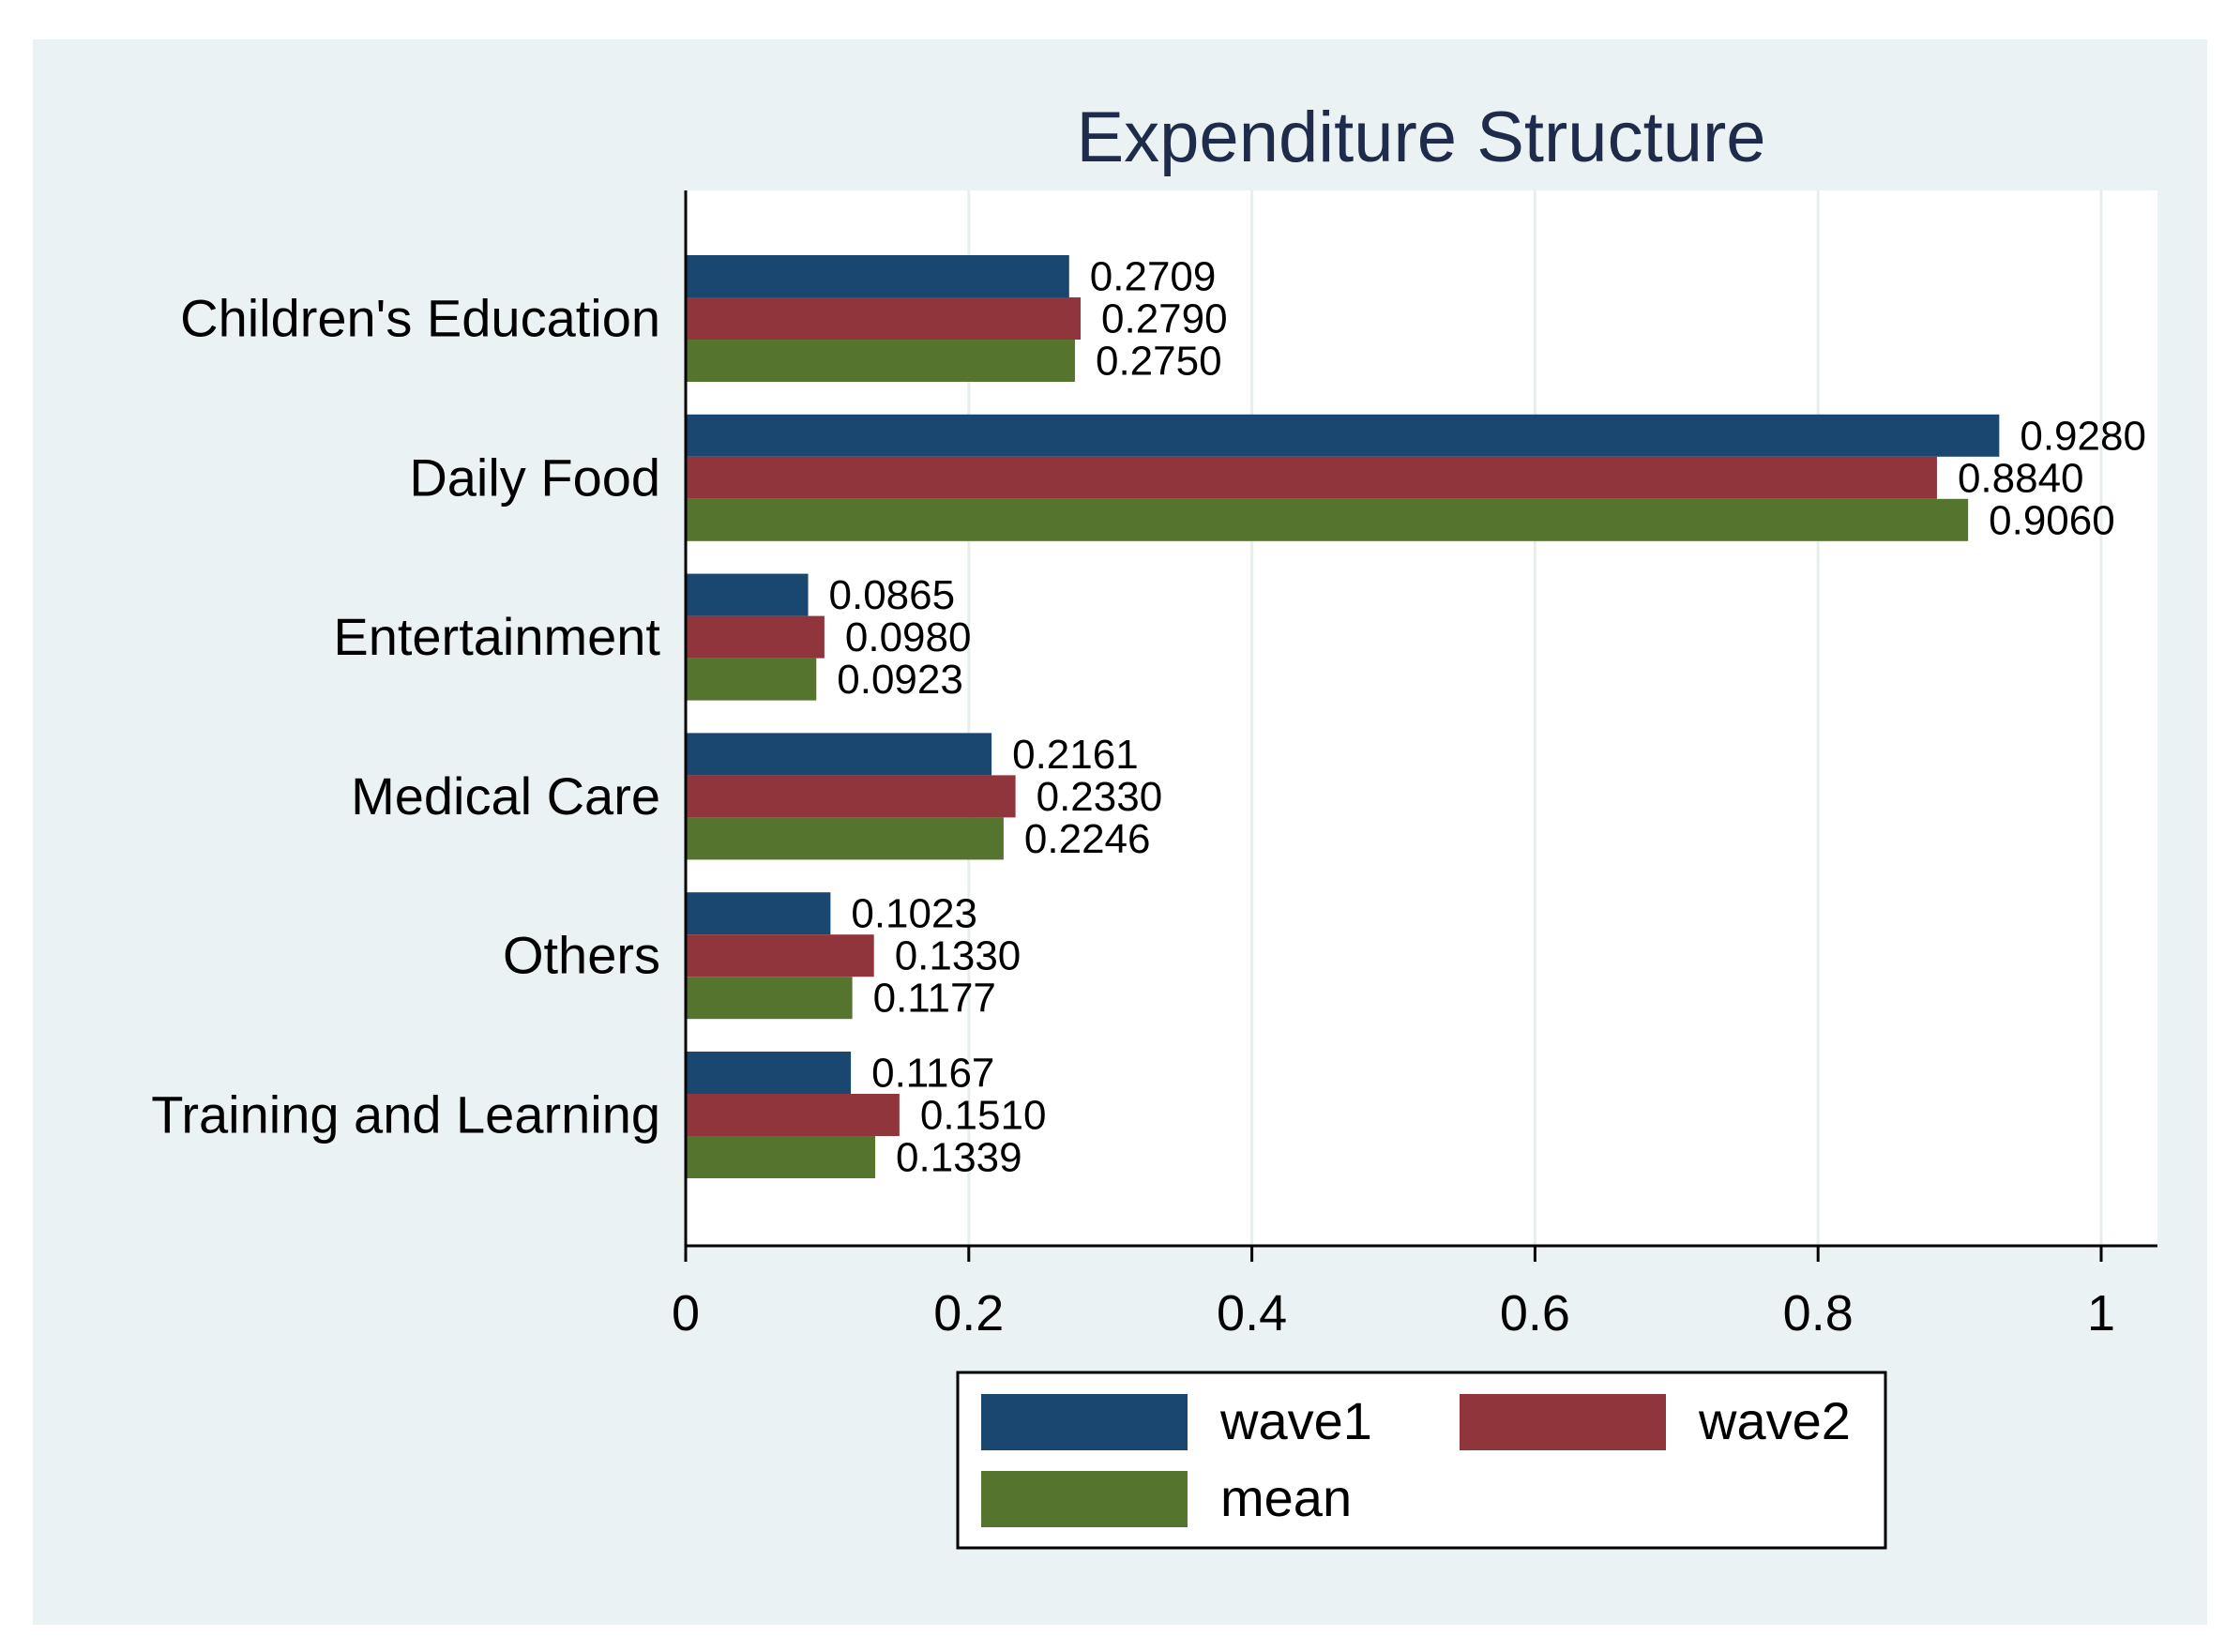  Describe the element at coordinates (1164, 319) in the screenshot. I see `data-label: 0.2790` at that location.